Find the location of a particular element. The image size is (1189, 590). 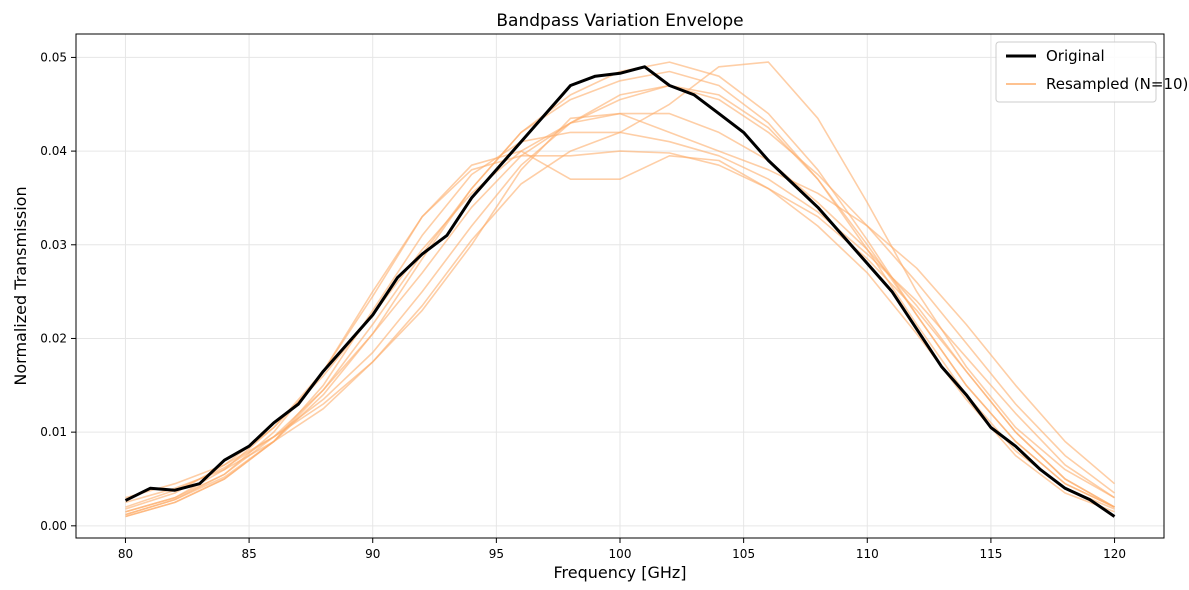

x-axis-label: Frequency [GHz] is located at coordinates (619, 572).